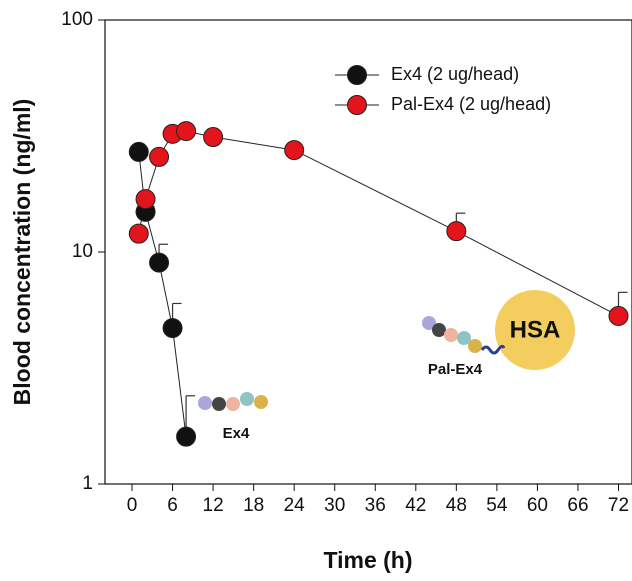 Image resolution: width=632 pixels, height=581 pixels. I want to click on x-tick-label: 30, so click(334, 505).